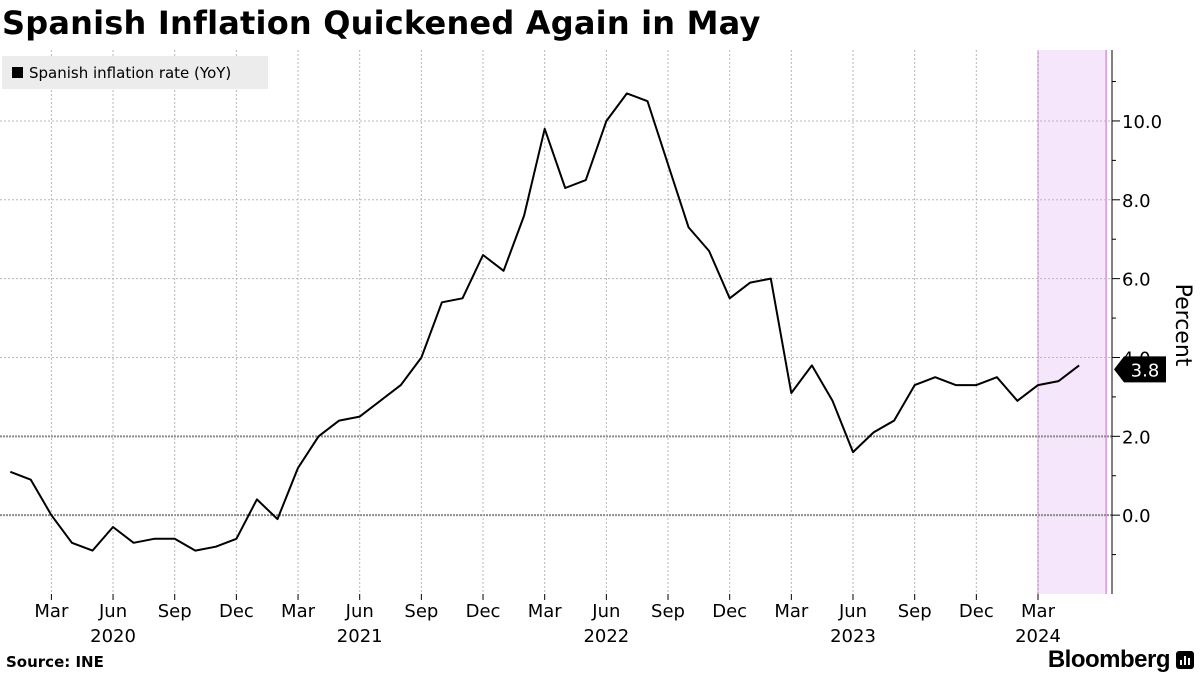 The image size is (1200, 675). What do you see at coordinates (1136, 437) in the screenshot?
I see `y-tick-label: 2.0` at bounding box center [1136, 437].